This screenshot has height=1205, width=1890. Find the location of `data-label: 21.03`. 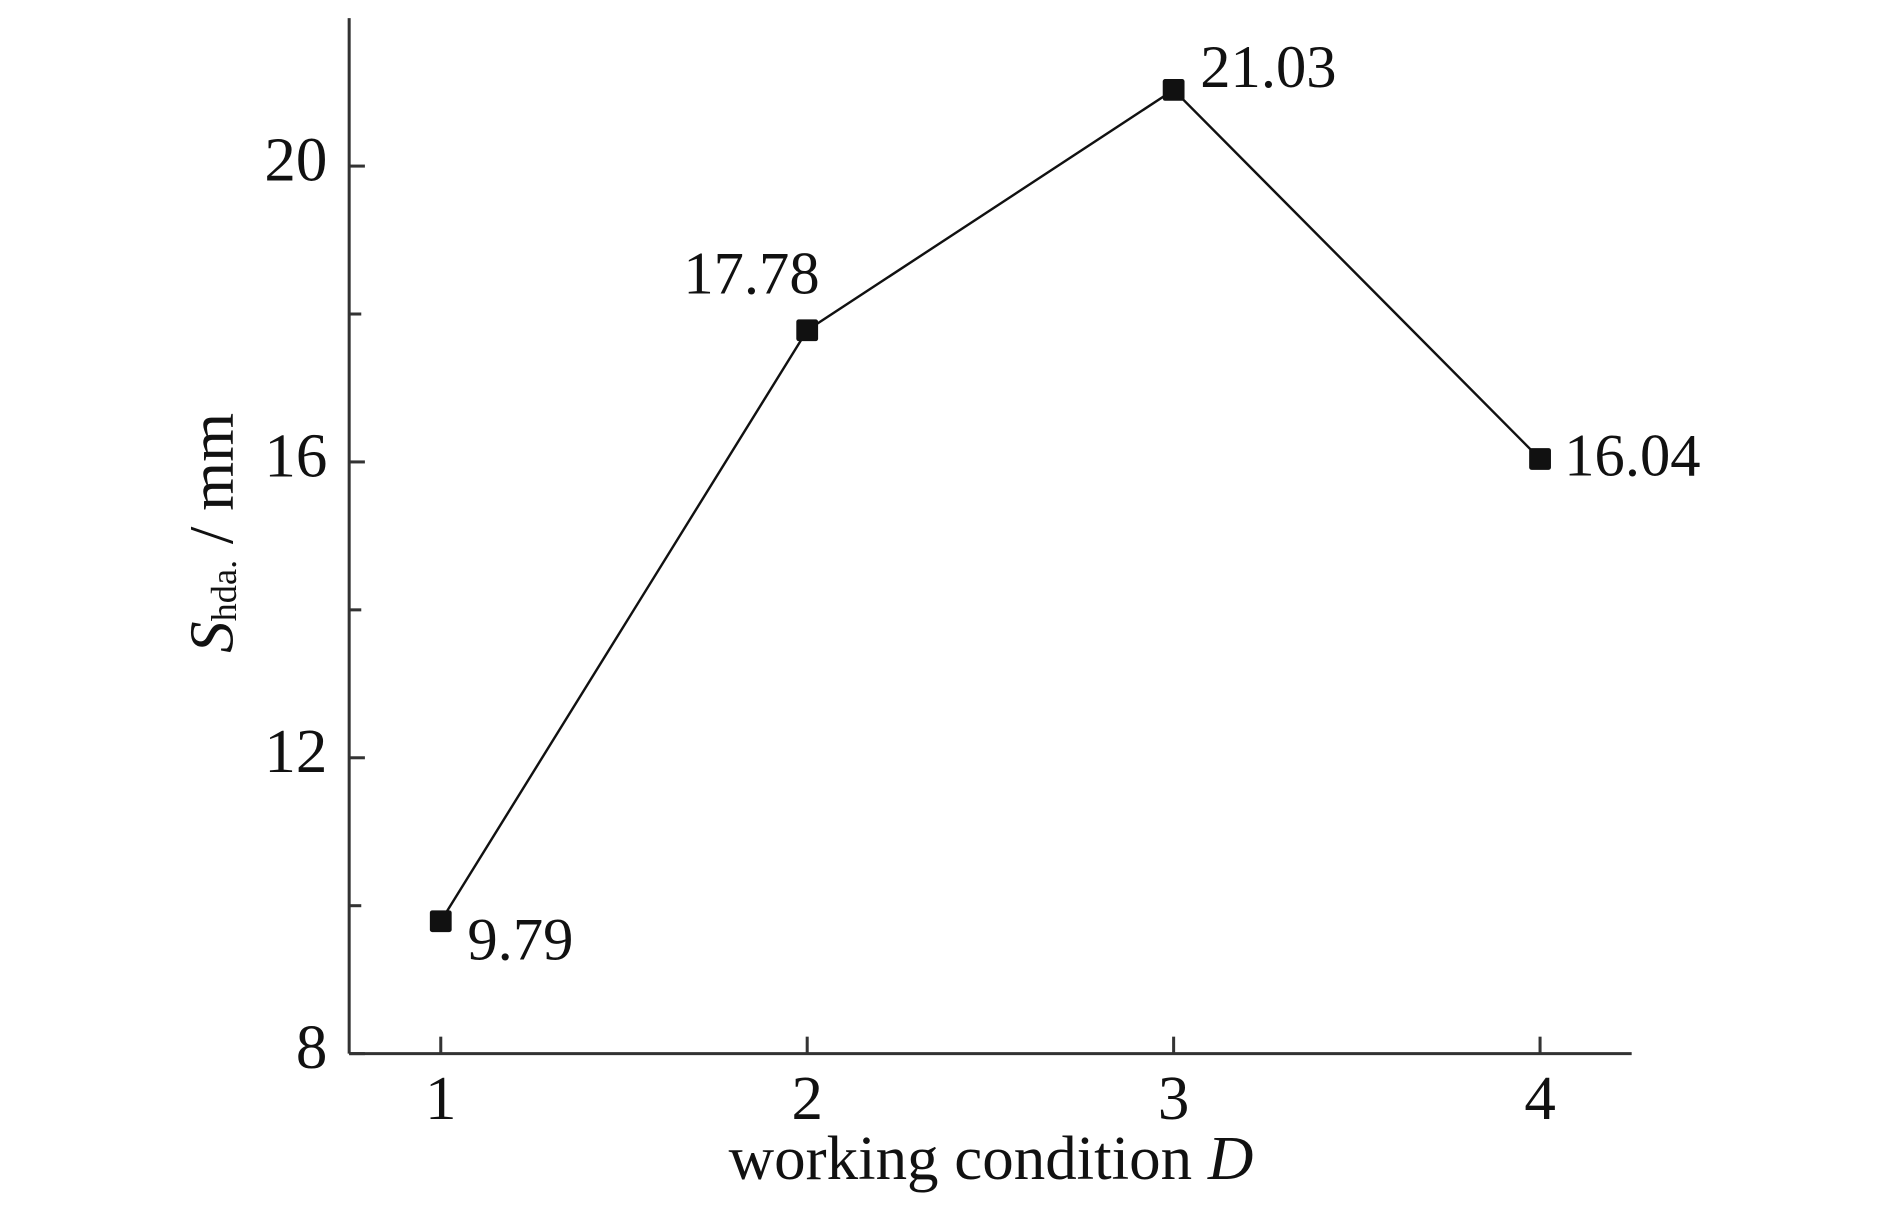

data-label: 21.03 is located at coordinates (1268, 67).